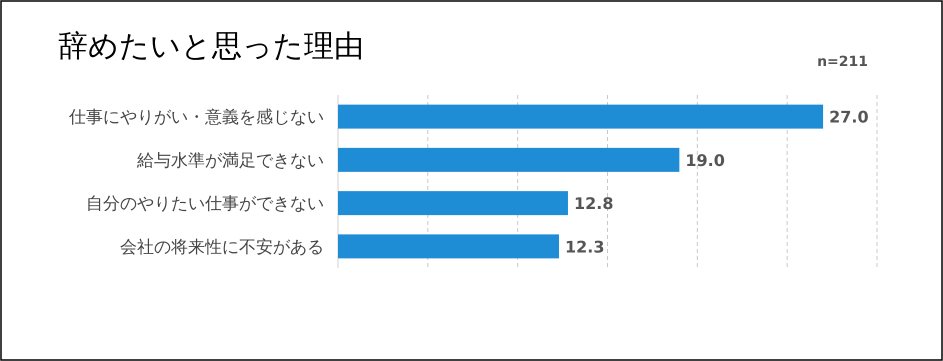 The width and height of the screenshot is (943, 361). I want to click on y-tick-label: 会社の将来性に不安がある, so click(222, 247).